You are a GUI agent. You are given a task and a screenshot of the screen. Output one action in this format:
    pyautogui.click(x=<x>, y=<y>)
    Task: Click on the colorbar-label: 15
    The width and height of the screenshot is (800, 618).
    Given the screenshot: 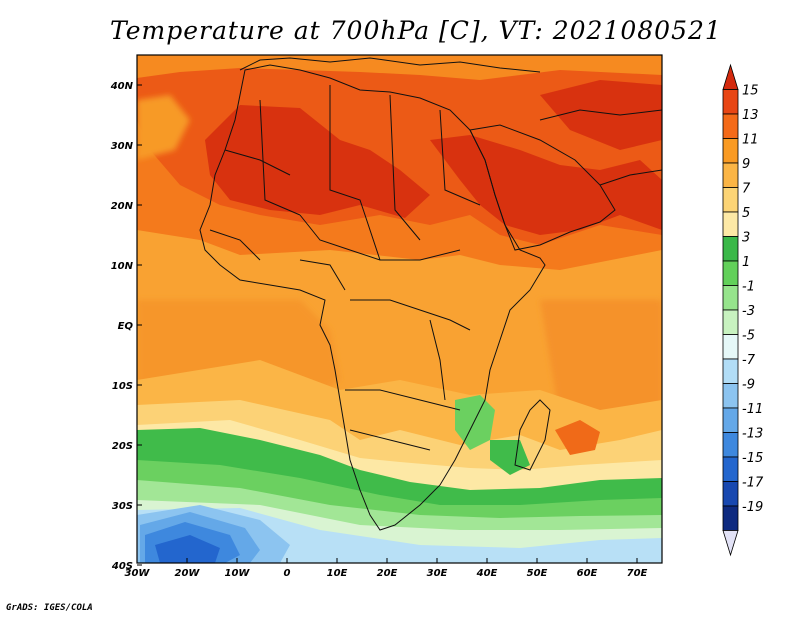 What is the action you would take?
    pyautogui.click(x=750, y=91)
    